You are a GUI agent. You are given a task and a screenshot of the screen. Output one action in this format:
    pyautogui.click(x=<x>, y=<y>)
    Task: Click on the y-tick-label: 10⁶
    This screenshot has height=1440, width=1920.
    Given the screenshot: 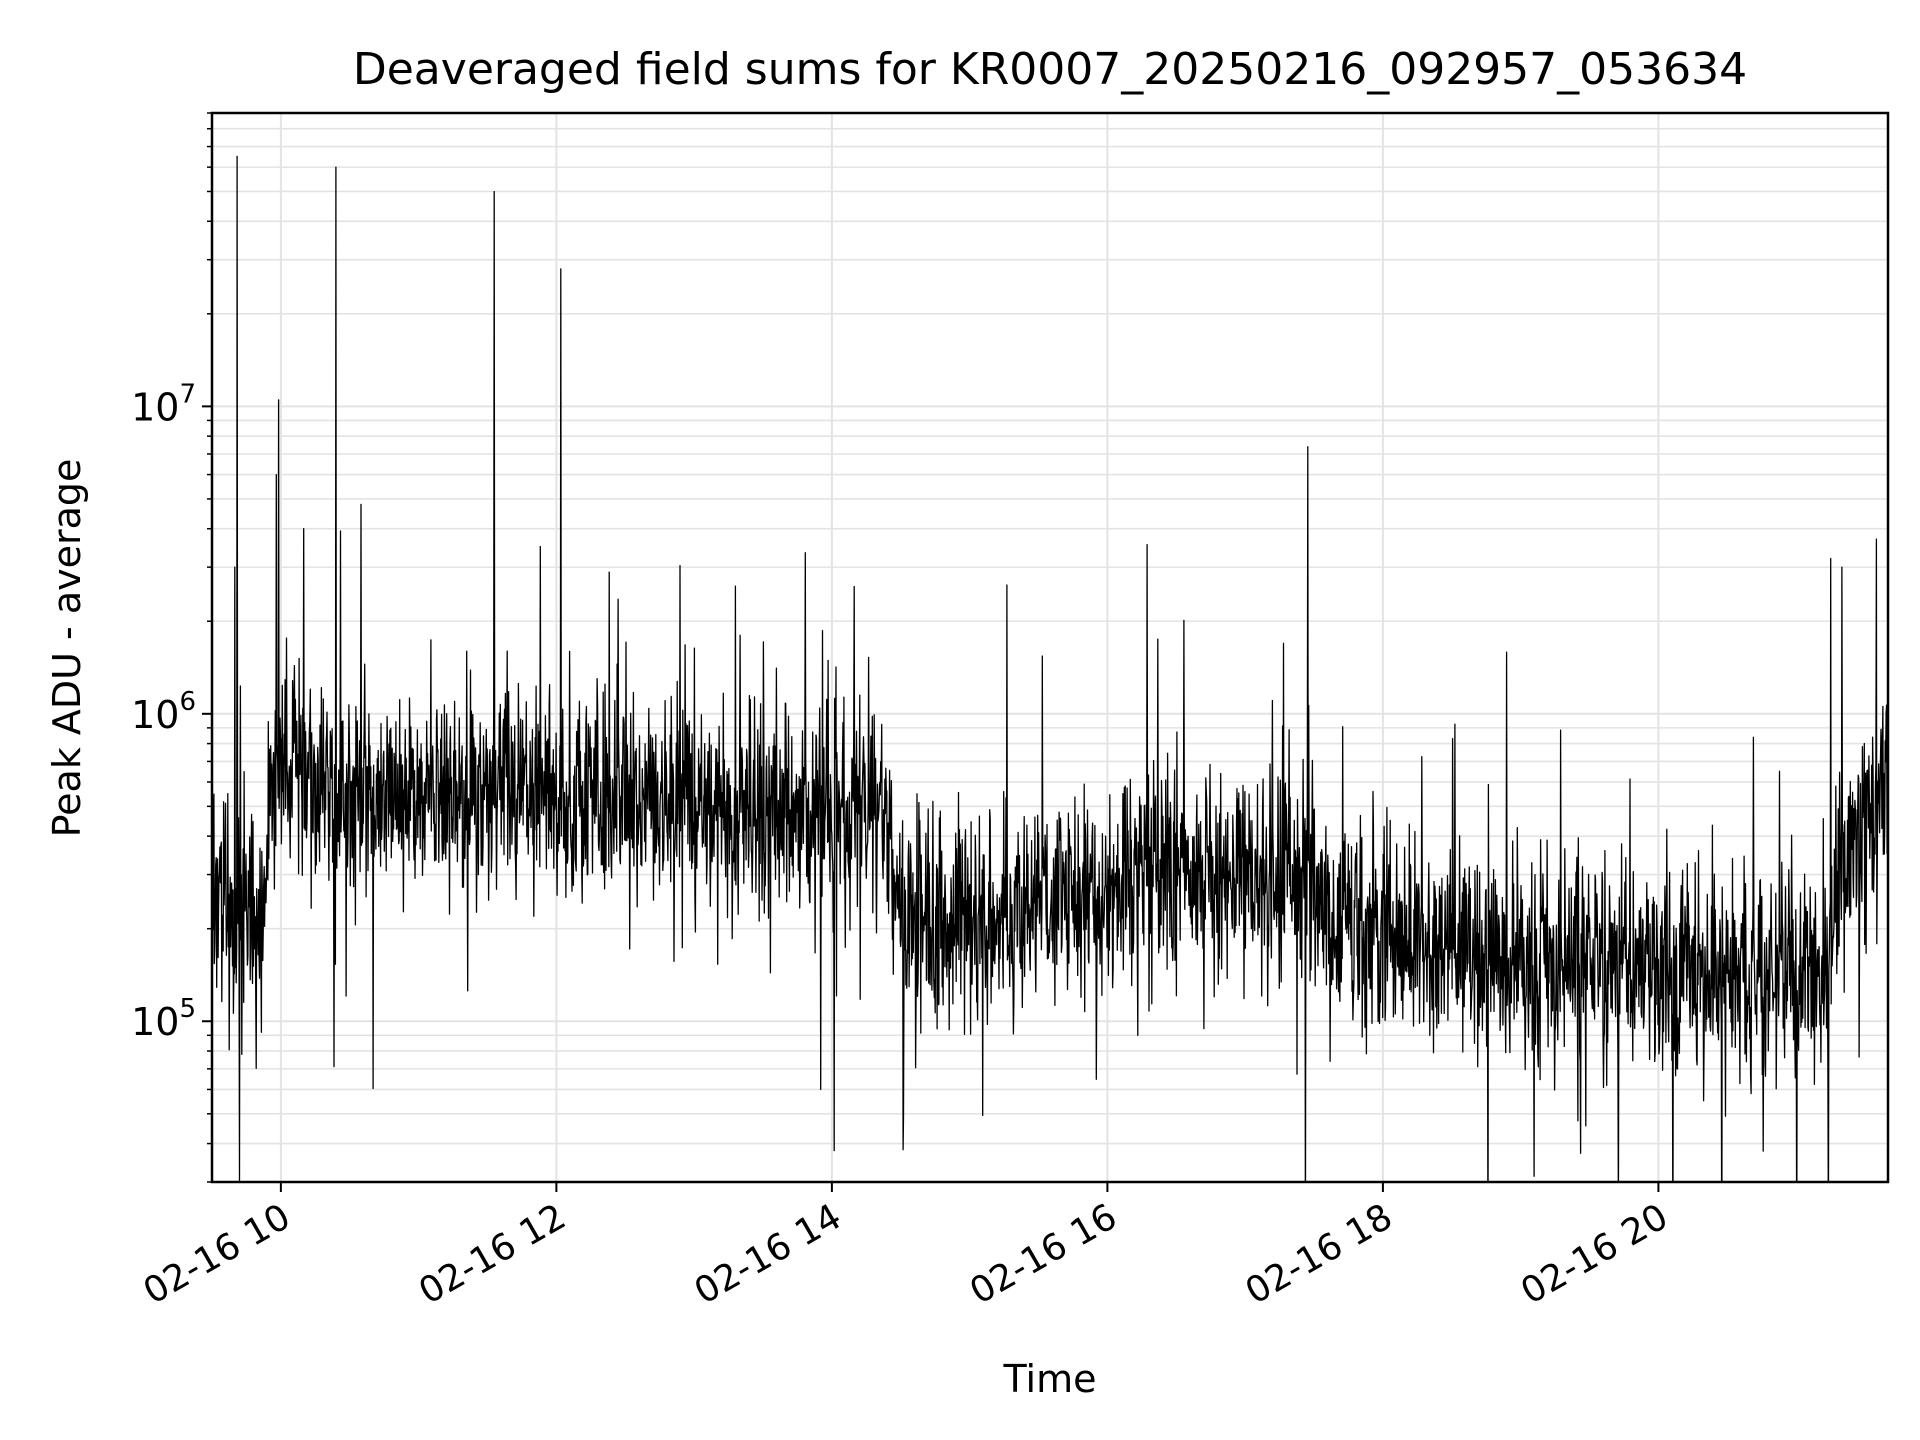 What is the action you would take?
    pyautogui.click(x=163, y=712)
    